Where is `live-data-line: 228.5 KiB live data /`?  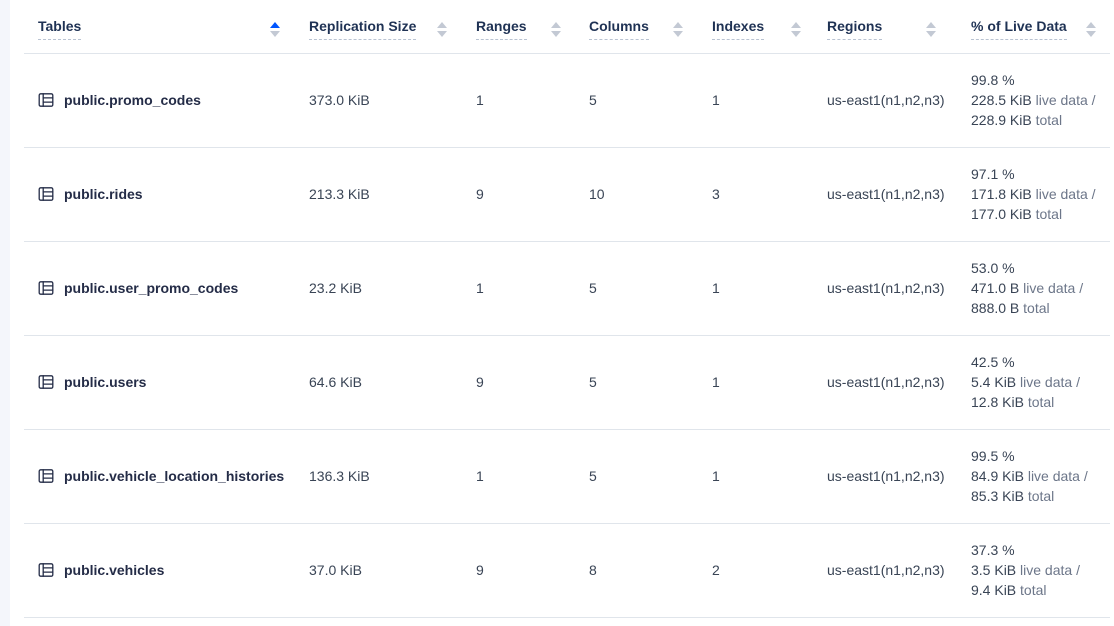 live-data-line: 228.5 KiB live data / is located at coordinates (1033, 100).